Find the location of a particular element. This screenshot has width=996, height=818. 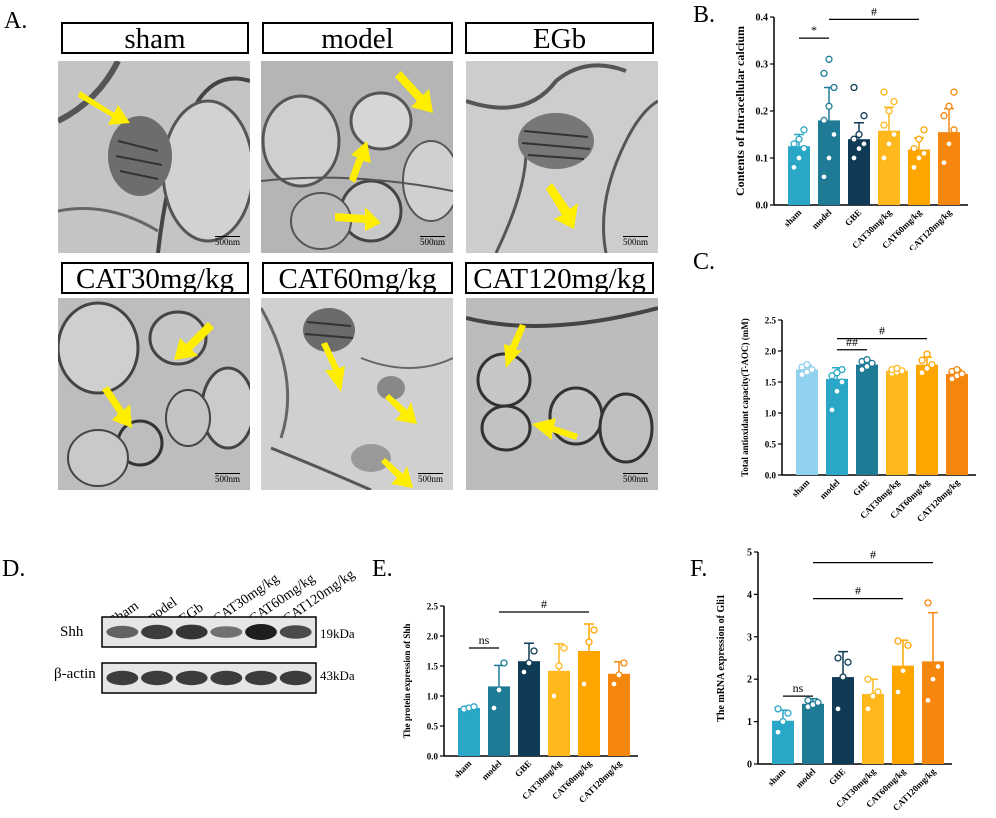

micrograph-cat120: 500nm is located at coordinates (562, 394).